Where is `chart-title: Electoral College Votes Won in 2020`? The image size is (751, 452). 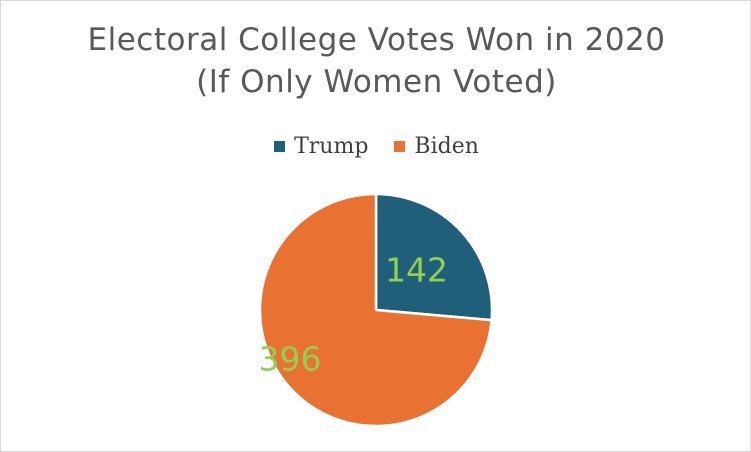 chart-title: Electoral College Votes Won in 2020 is located at coordinates (376, 40).